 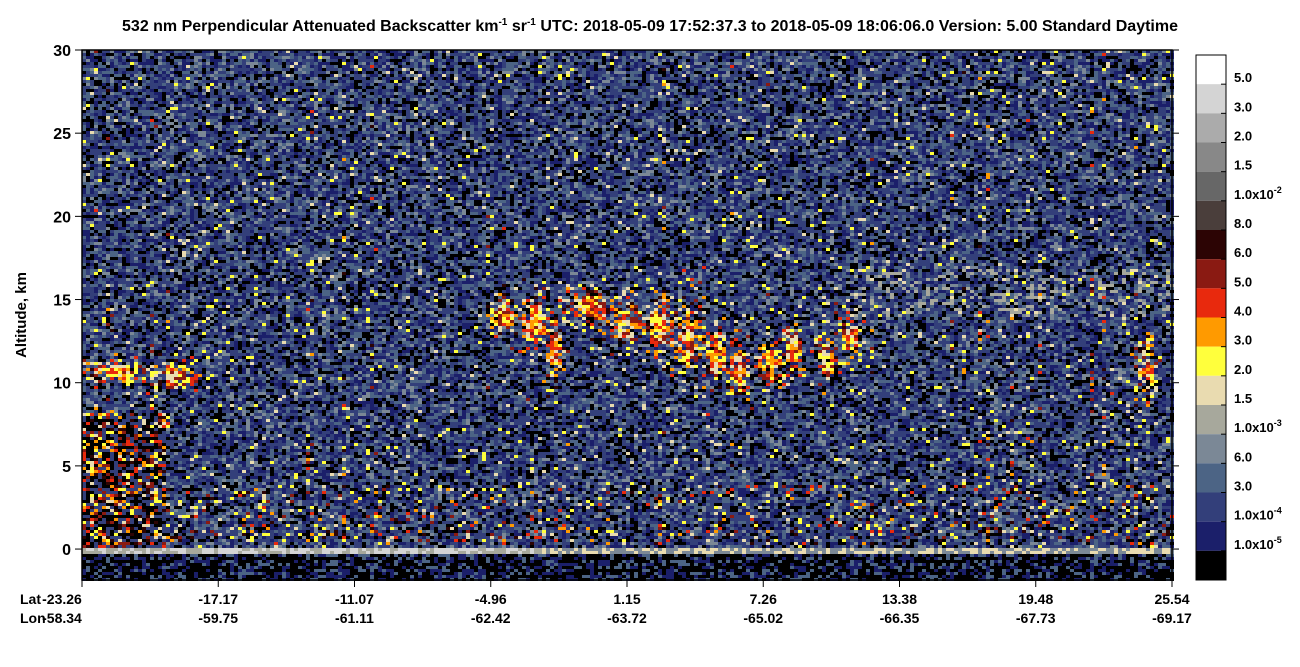 What do you see at coordinates (900, 618) in the screenshot?
I see `lon-tick-label: -66.35` at bounding box center [900, 618].